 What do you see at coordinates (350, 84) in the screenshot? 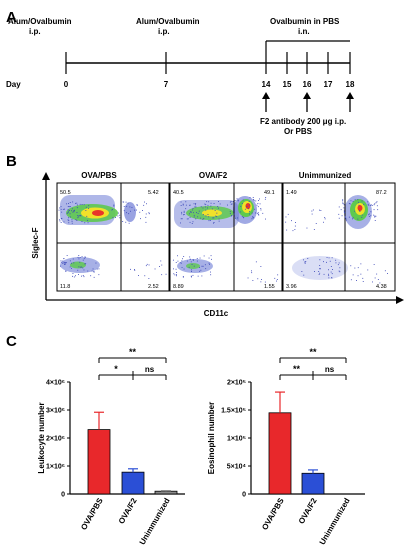
I see `day-18: 18` at bounding box center [350, 84].